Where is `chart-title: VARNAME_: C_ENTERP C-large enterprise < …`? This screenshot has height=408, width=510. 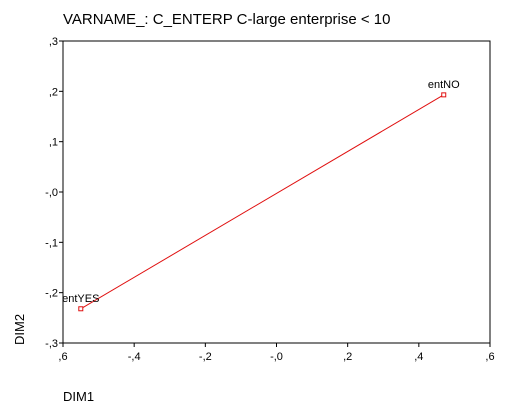
chart-title: VARNAME_: C_ENTERP C-large enterprise < … is located at coordinates (227, 19).